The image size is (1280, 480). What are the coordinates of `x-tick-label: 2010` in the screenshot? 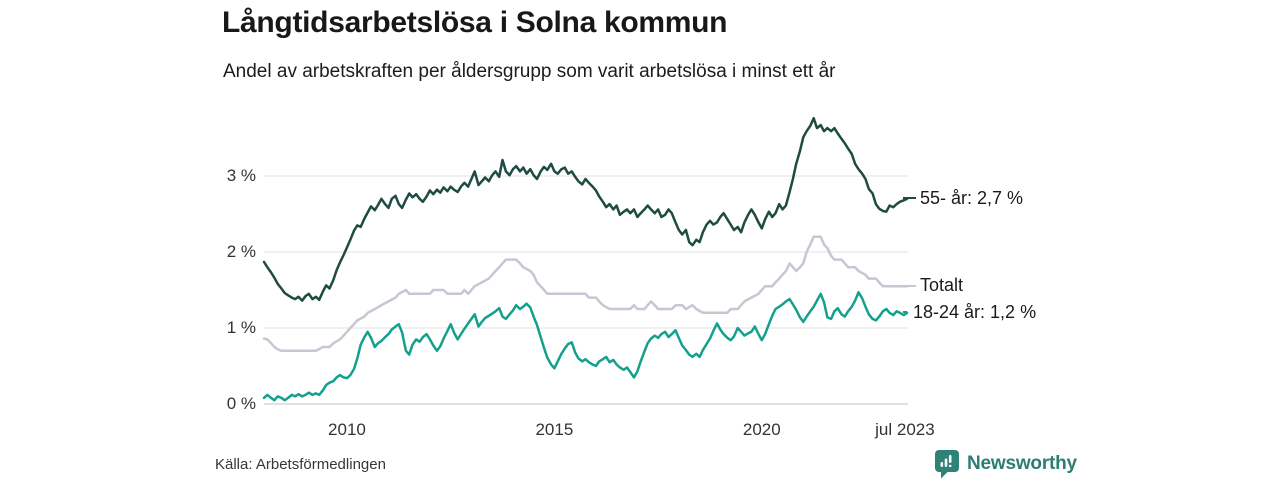 It's located at (347, 429).